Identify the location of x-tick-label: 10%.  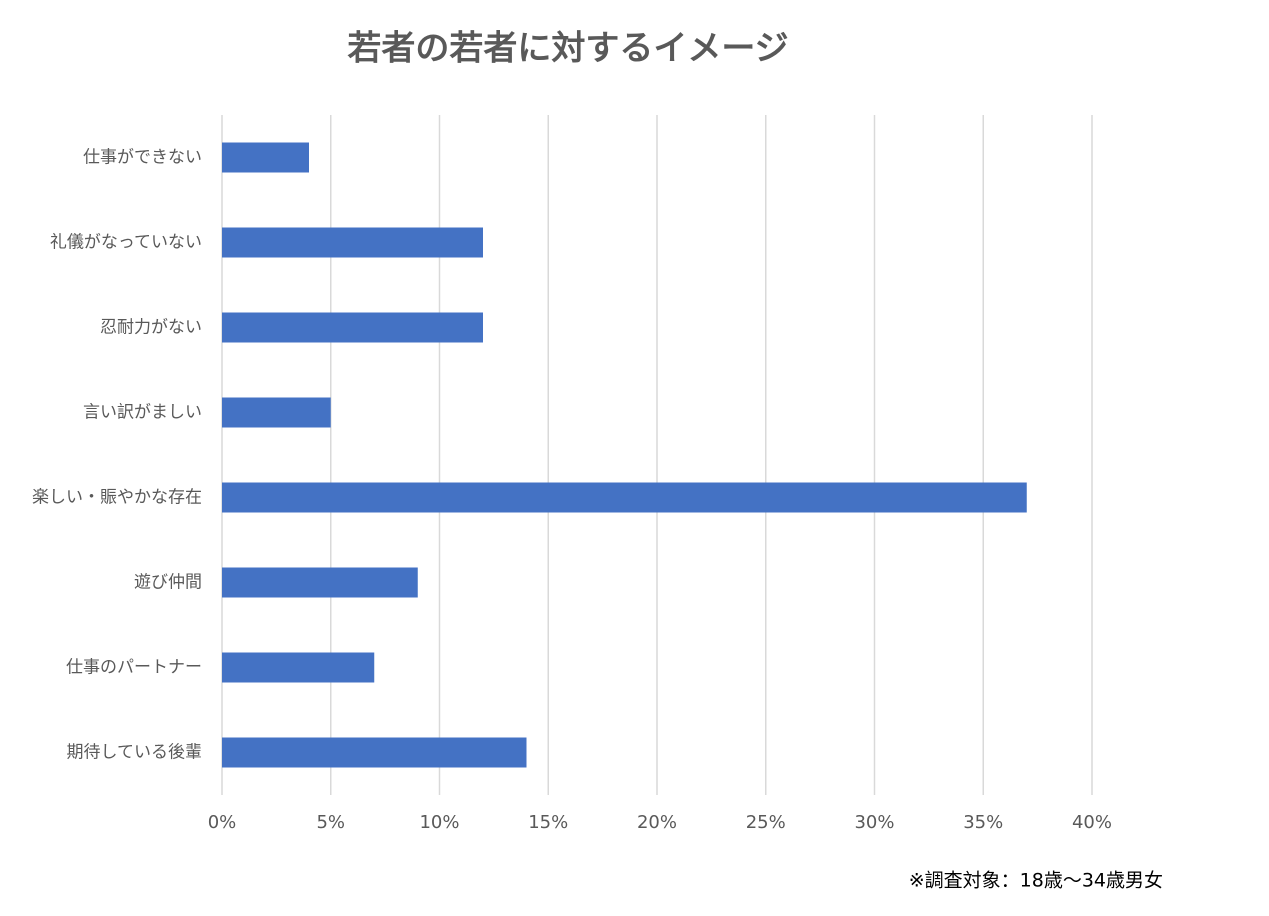
(439, 822).